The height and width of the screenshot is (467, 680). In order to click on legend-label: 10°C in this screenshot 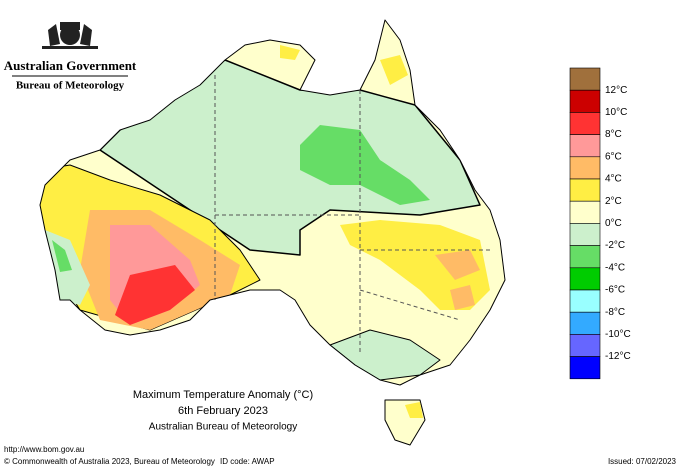, I will do `click(616, 112)`.